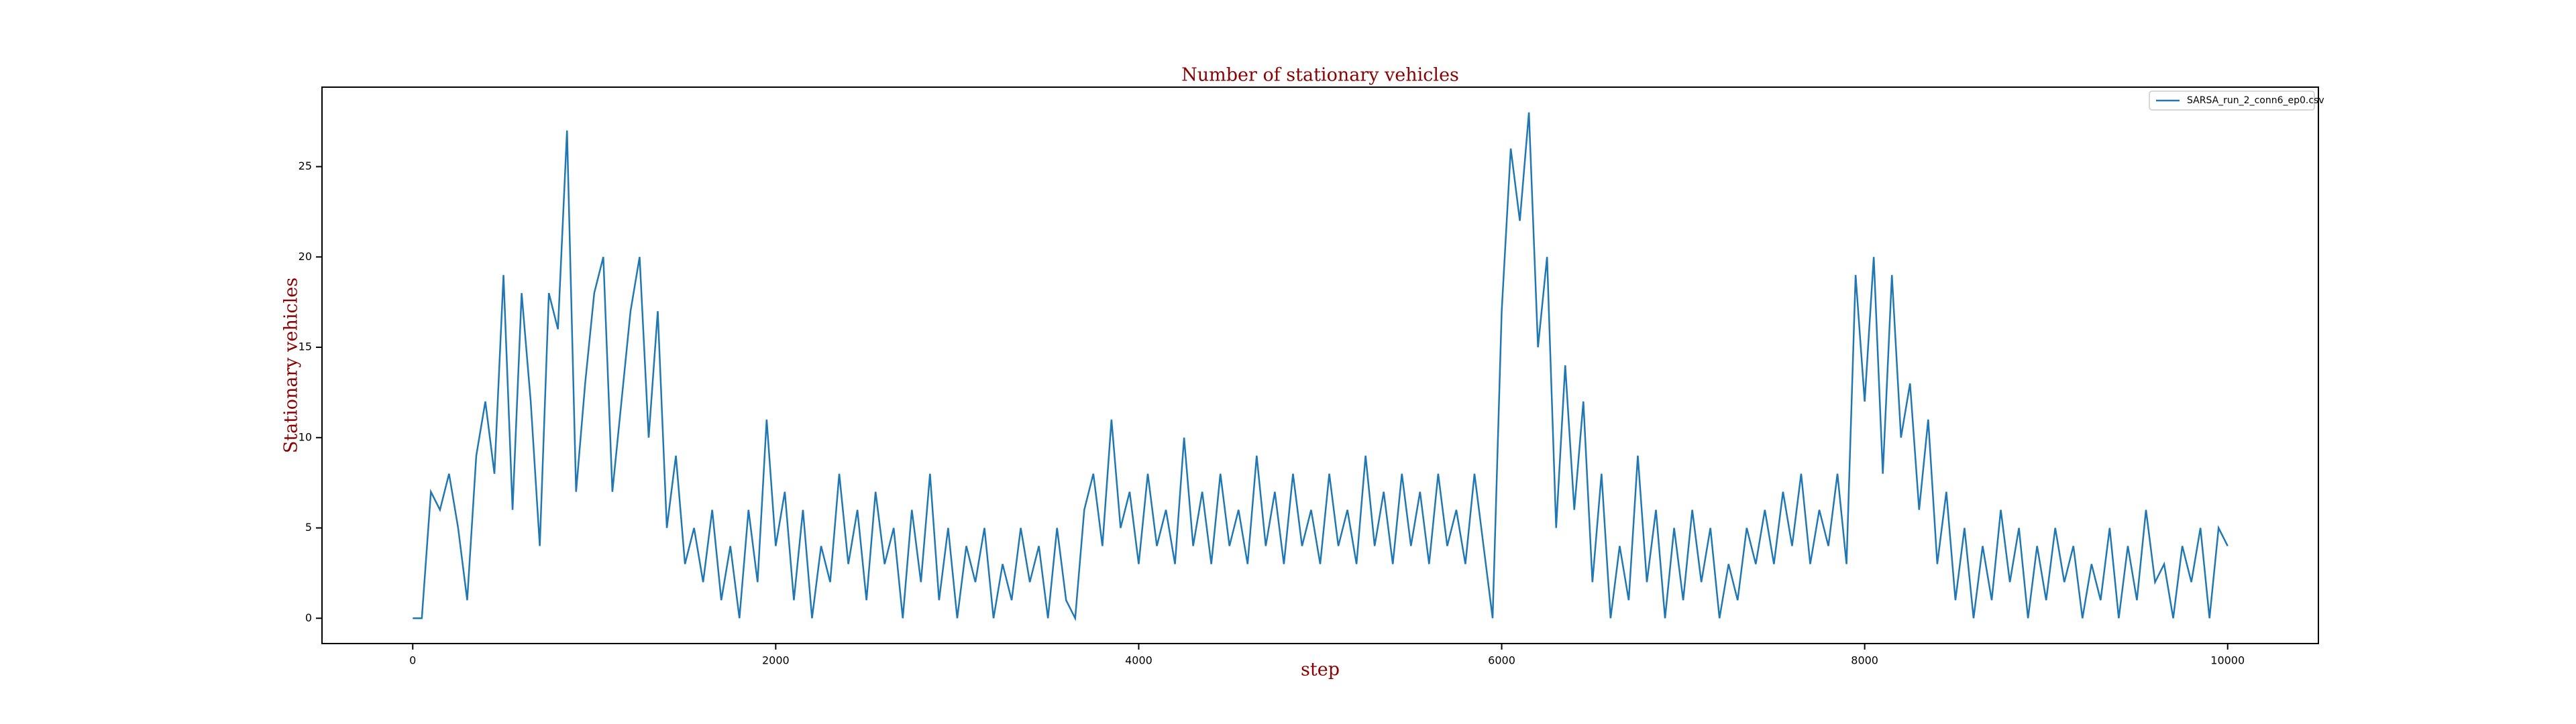 The image size is (2576, 724). Describe the element at coordinates (1864, 660) in the screenshot. I see `x-tick-label: 8000` at that location.